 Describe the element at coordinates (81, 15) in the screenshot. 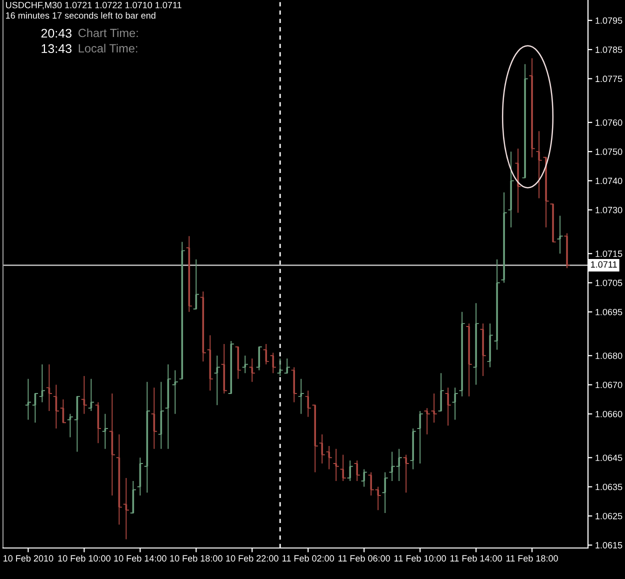

I see `text: 16 minutes 17 seconds left to bar end` at that location.